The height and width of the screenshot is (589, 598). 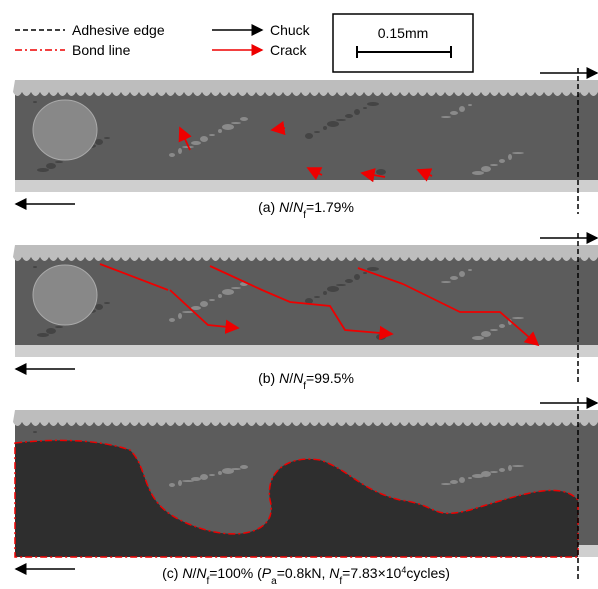 I want to click on caption-part: =100% (, so click(x=235, y=573).